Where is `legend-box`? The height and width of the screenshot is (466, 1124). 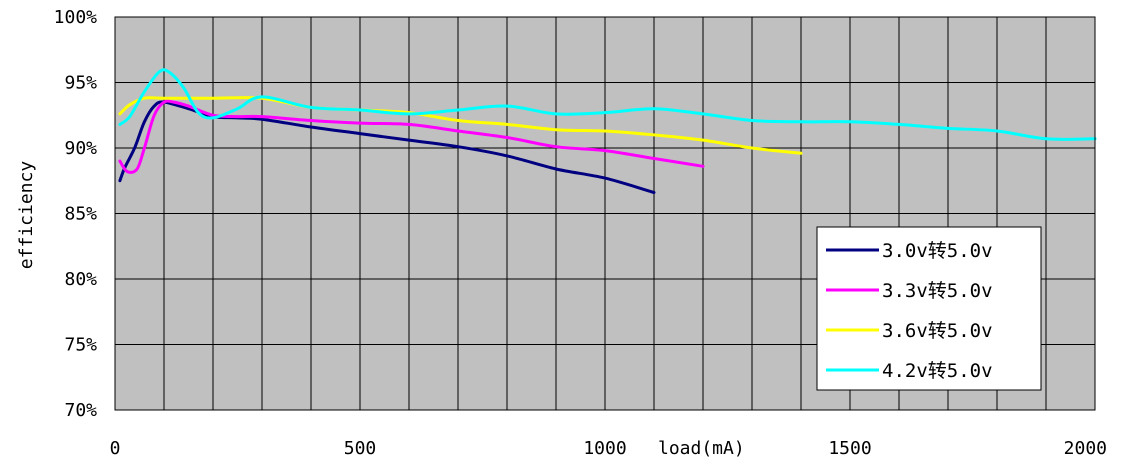 legend-box is located at coordinates (929, 308).